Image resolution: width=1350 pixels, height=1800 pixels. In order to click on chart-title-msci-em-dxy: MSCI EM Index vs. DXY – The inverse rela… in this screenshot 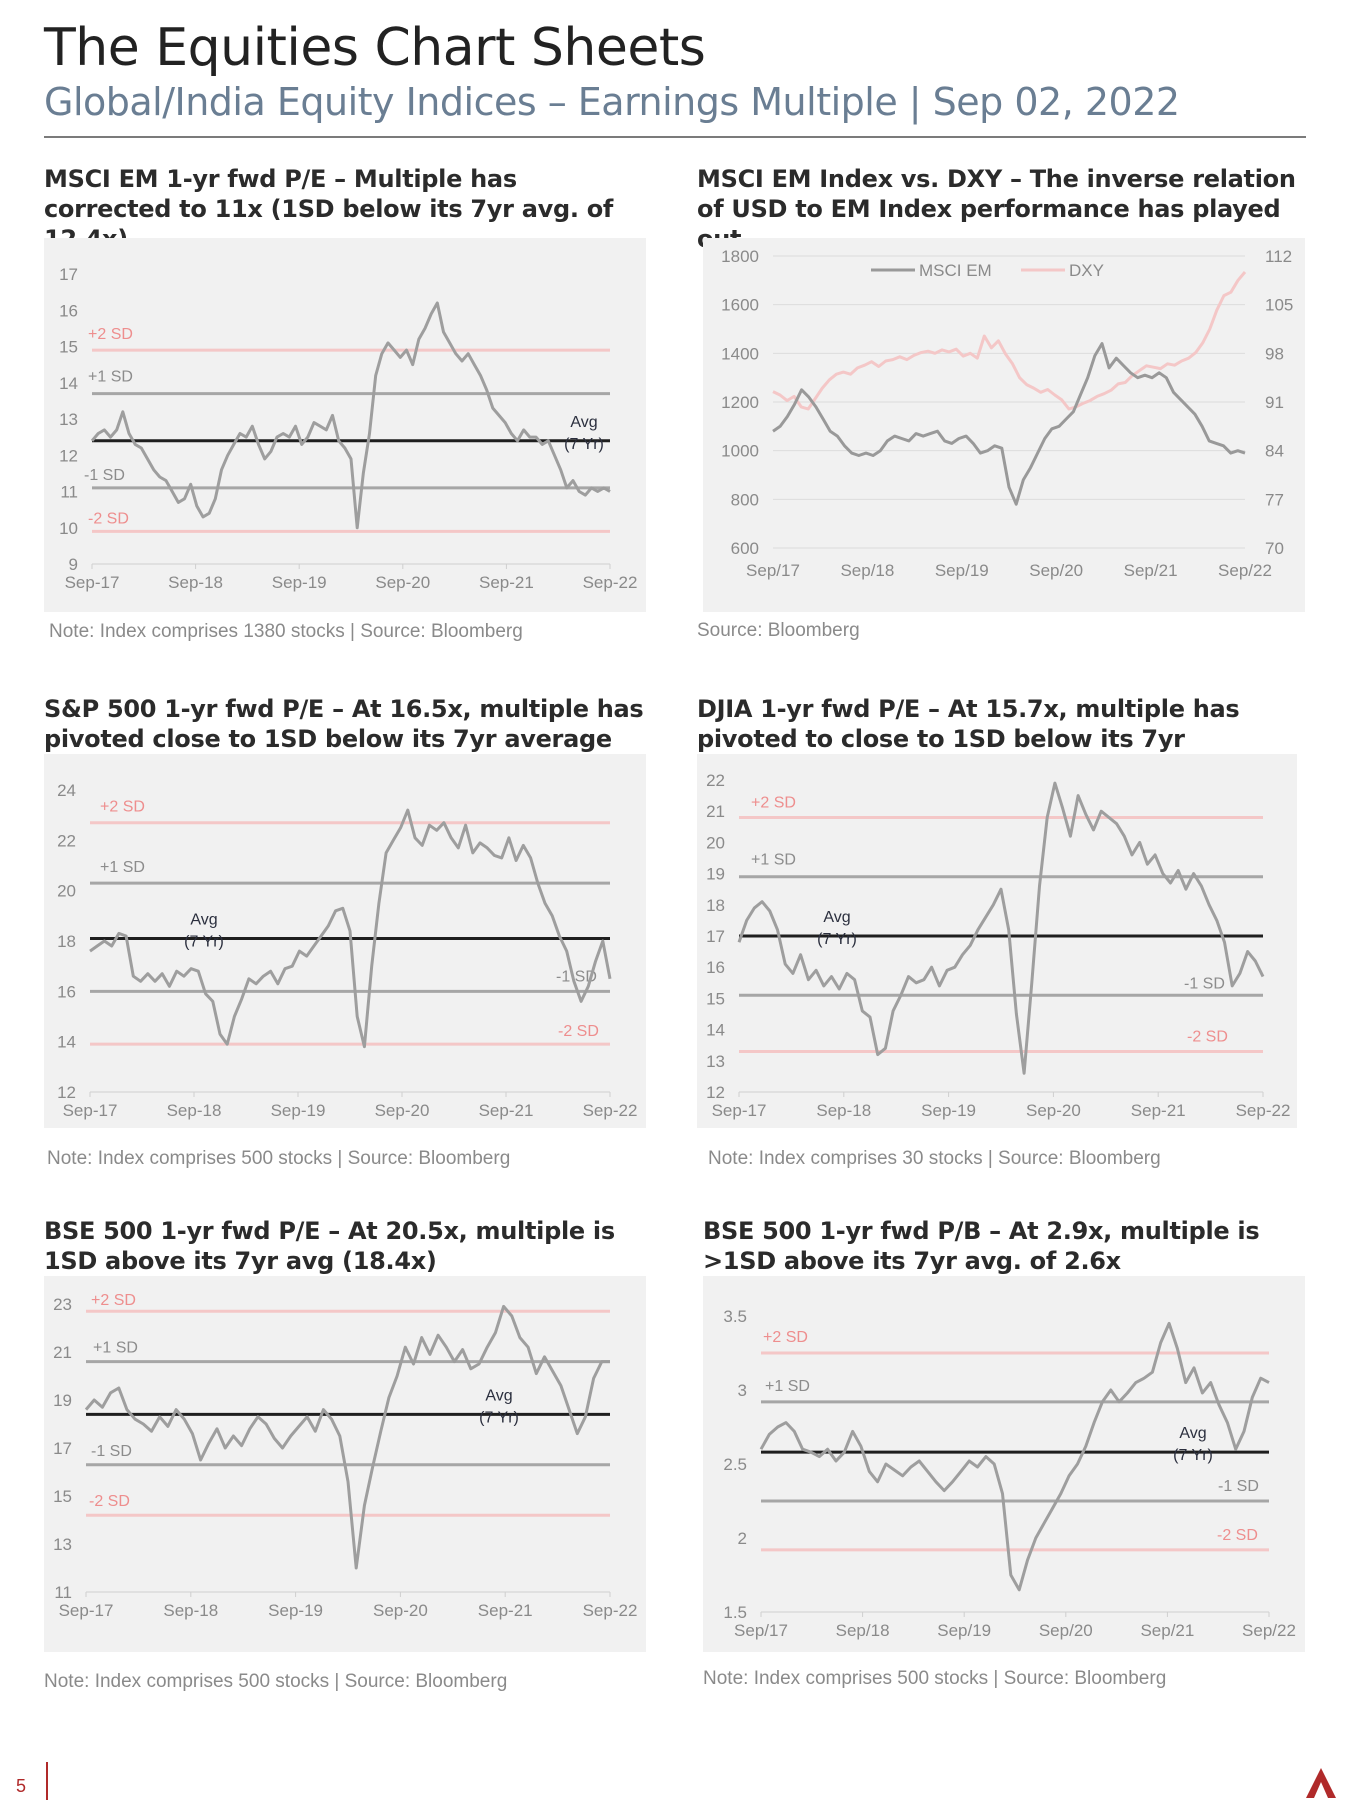, I will do `click(996, 209)`.